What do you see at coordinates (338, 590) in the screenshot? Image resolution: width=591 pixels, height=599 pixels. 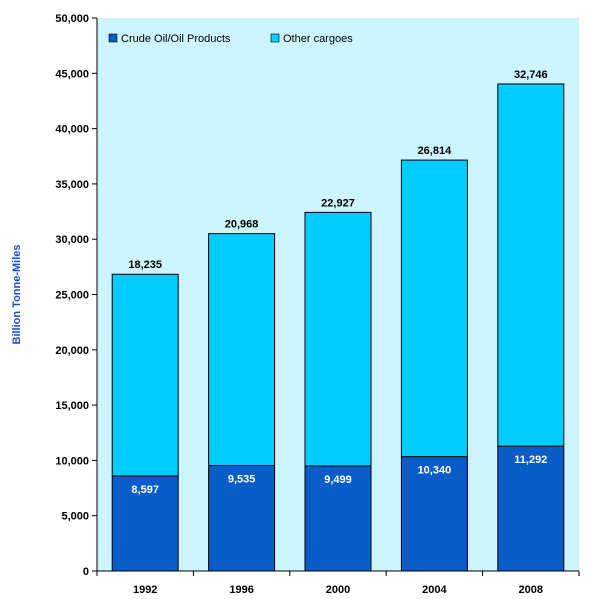 I see `x-tick-label: 2000` at bounding box center [338, 590].